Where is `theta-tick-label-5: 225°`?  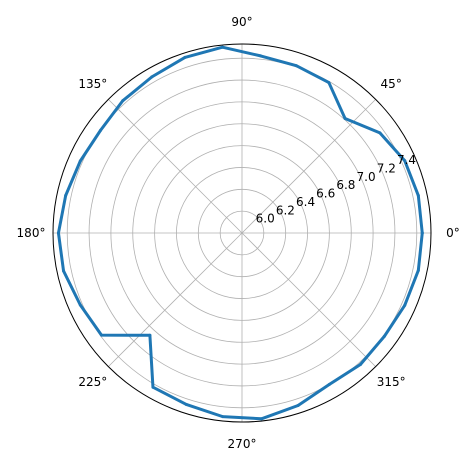 theta-tick-label-5: 225° is located at coordinates (92, 382).